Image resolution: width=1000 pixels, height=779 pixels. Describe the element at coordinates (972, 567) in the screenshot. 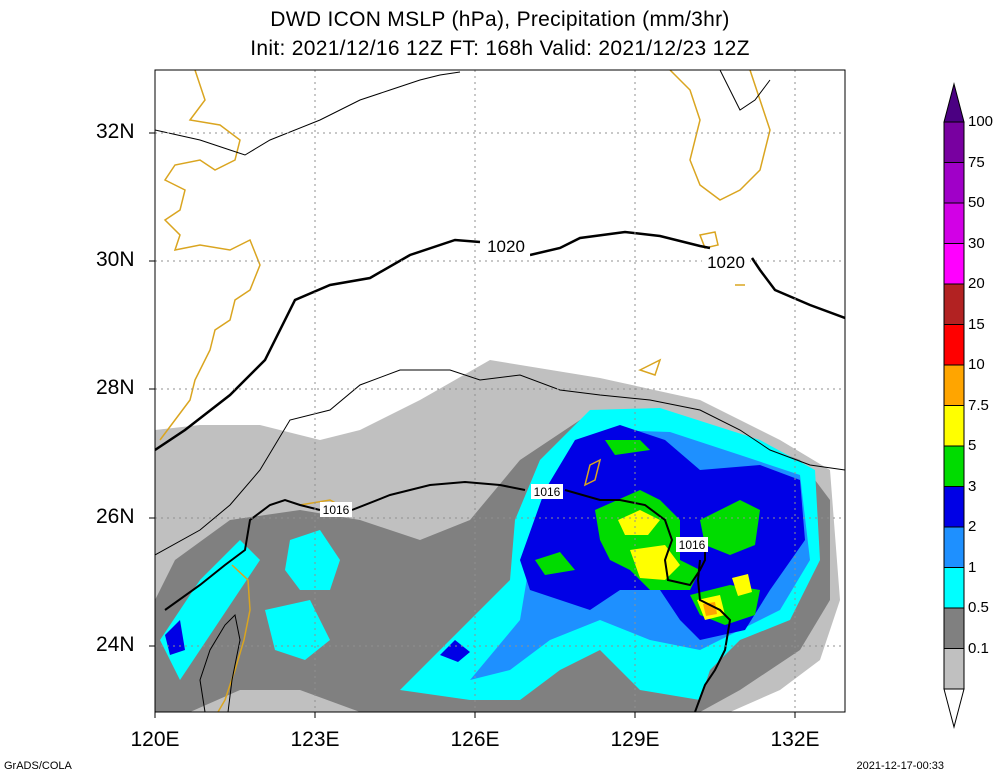

I see `colorbar-label: 1` at that location.